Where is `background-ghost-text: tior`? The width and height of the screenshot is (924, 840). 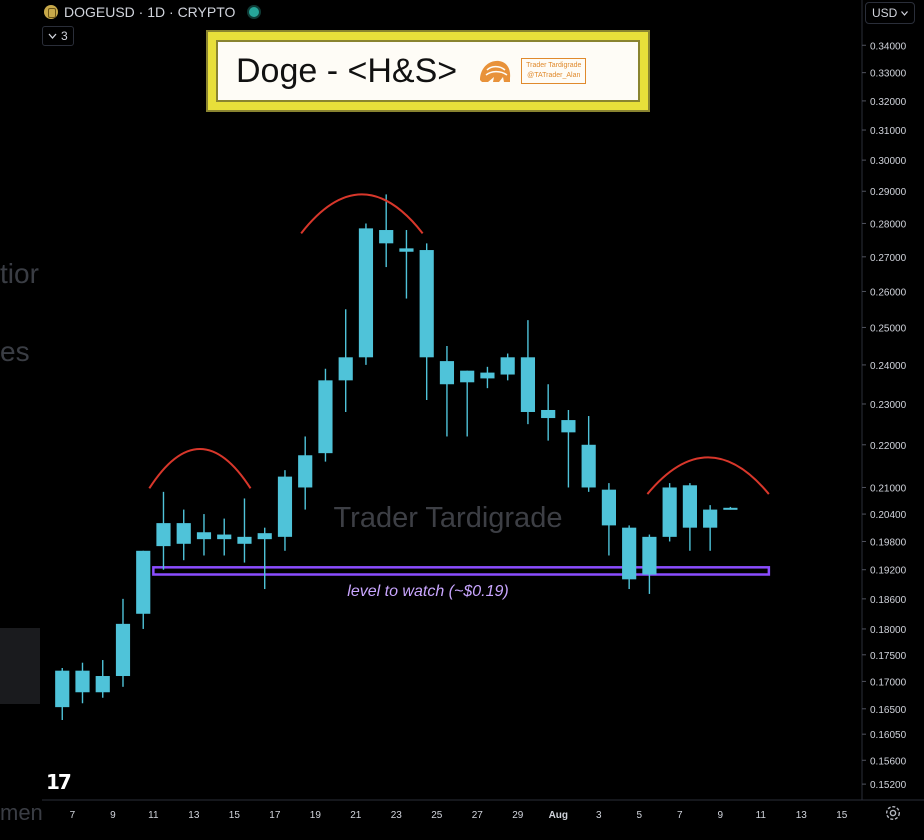 background-ghost-text: tior is located at coordinates (19, 273).